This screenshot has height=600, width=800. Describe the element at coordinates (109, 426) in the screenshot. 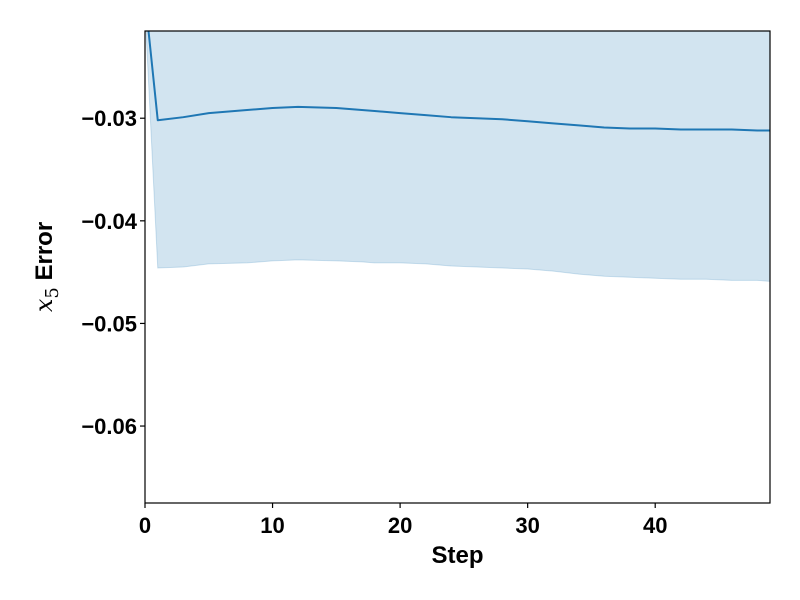

I see `y-tick-label: −0.06` at that location.